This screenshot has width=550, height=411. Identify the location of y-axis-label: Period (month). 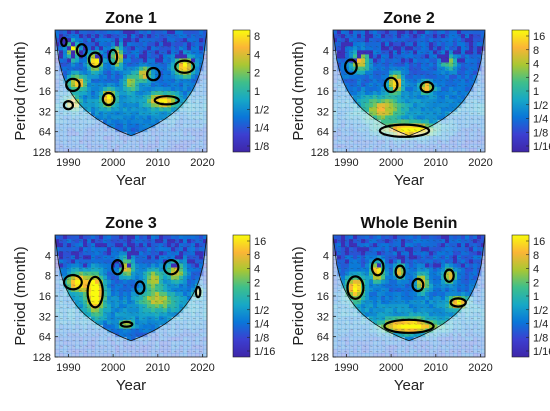
(20, 90).